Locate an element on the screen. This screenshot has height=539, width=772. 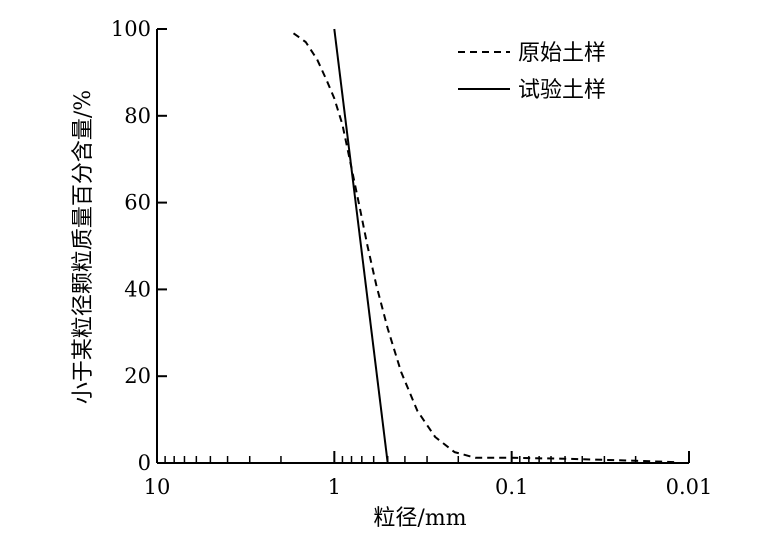
y-ticks: 0 20 40 60 80 100 is located at coordinates (139, 246).